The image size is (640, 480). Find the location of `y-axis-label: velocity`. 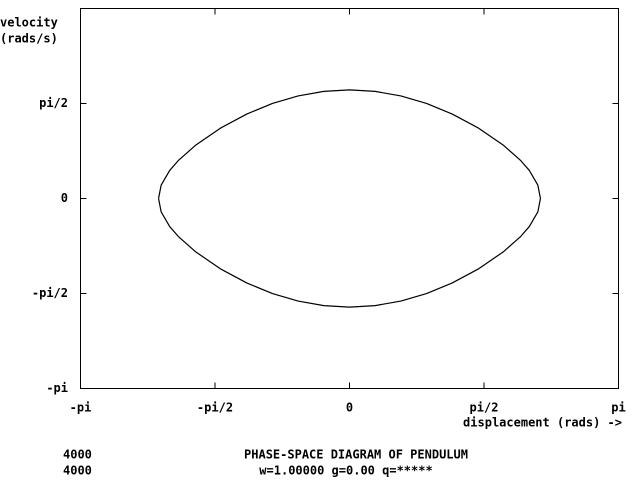

y-axis-label: velocity is located at coordinates (29, 23).